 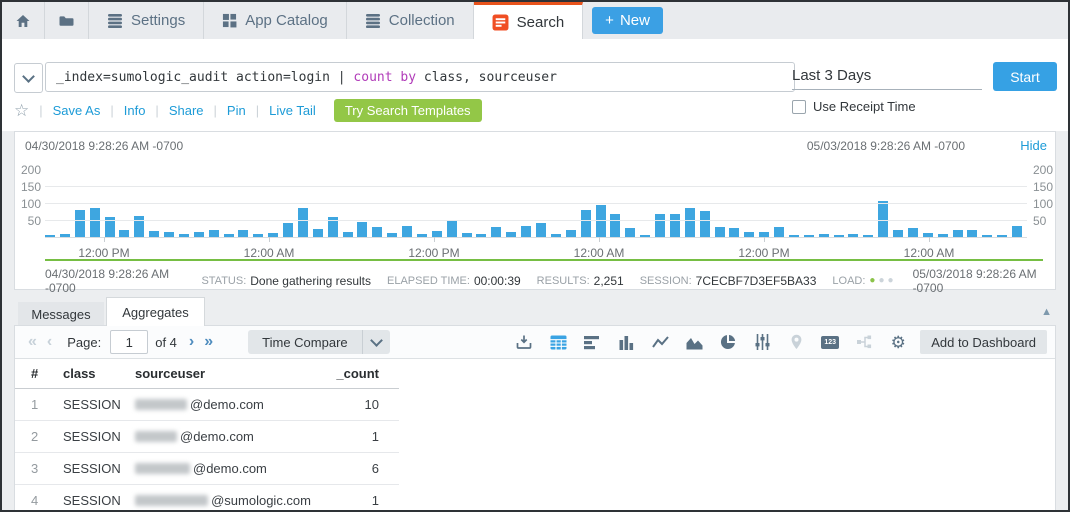 What do you see at coordinates (207, 405) in the screenshot?
I see `table-row: 1 SESSION @demo.com 10` at bounding box center [207, 405].